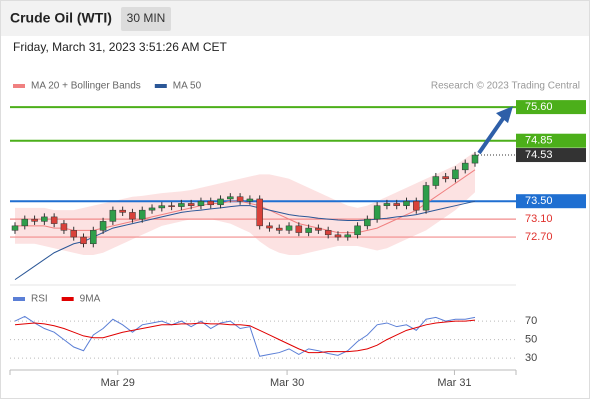  What do you see at coordinates (90, 299) in the screenshot?
I see `legend-label: 9MA` at bounding box center [90, 299].